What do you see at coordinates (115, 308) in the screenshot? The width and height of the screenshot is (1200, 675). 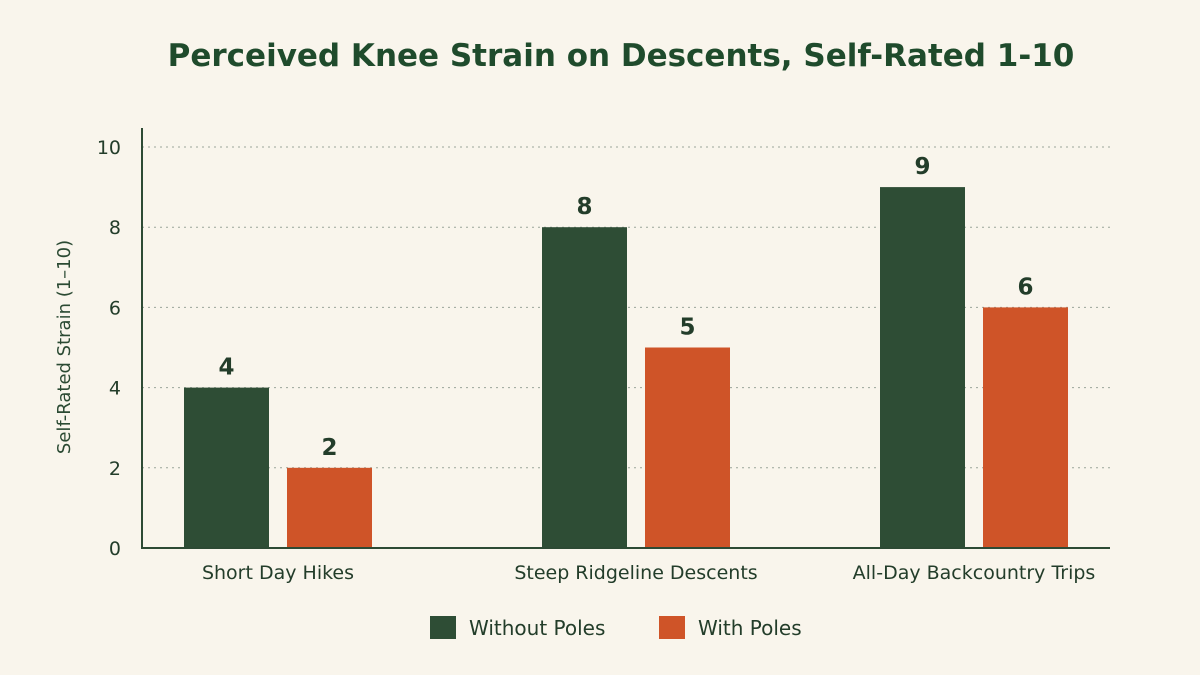 I see `y-tick-label: 6` at bounding box center [115, 308].